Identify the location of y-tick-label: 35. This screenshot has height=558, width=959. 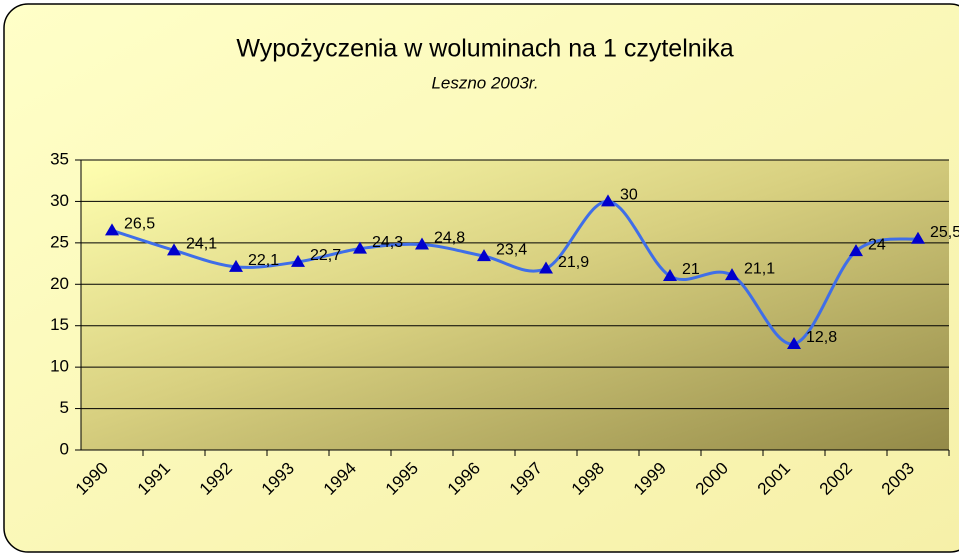
(59, 158).